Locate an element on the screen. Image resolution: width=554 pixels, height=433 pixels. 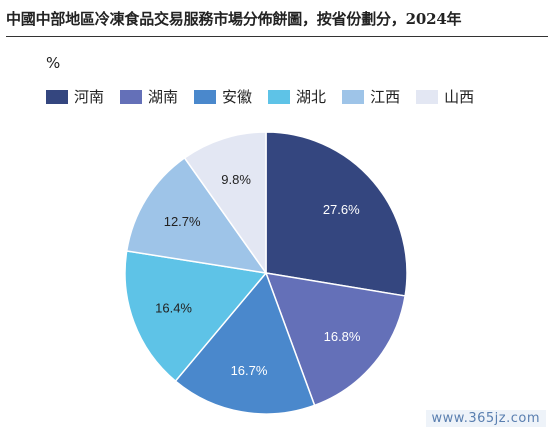
pie-slice-hunan is located at coordinates (335, 339).